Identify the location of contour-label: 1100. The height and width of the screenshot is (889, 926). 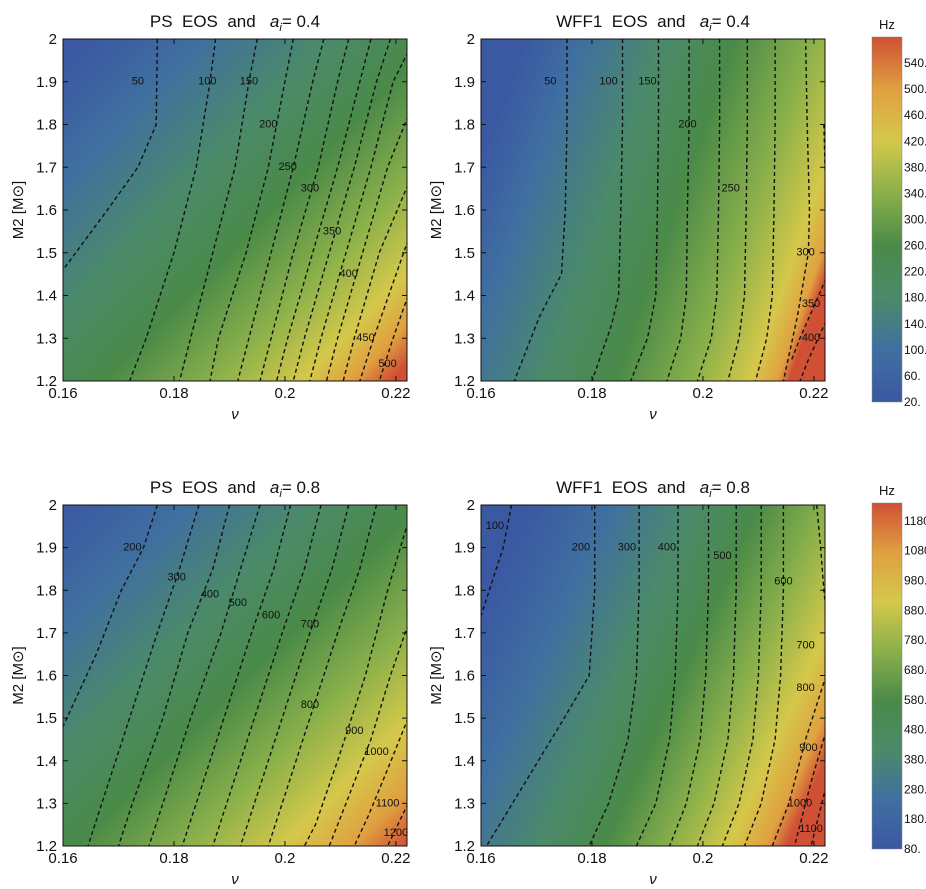
(811, 829).